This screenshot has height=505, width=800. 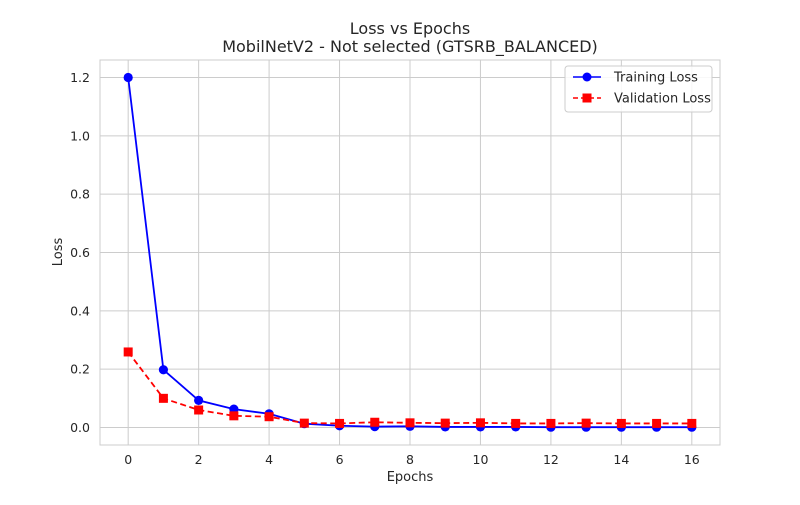 What do you see at coordinates (128, 459) in the screenshot?
I see `x-tick-label: 0` at bounding box center [128, 459].